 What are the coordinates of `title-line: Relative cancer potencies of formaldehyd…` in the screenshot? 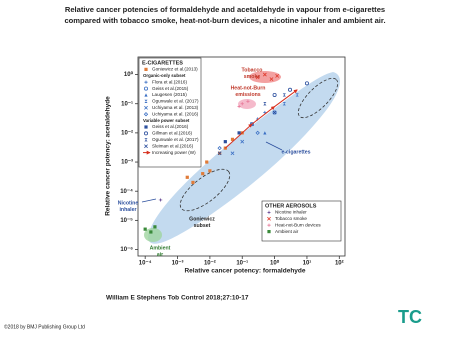 It's located at (225, 9).